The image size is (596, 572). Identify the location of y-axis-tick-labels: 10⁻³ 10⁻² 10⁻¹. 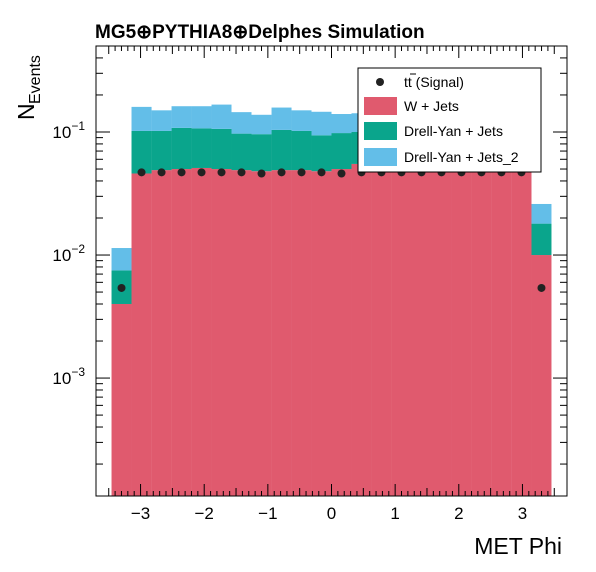
(68, 253).